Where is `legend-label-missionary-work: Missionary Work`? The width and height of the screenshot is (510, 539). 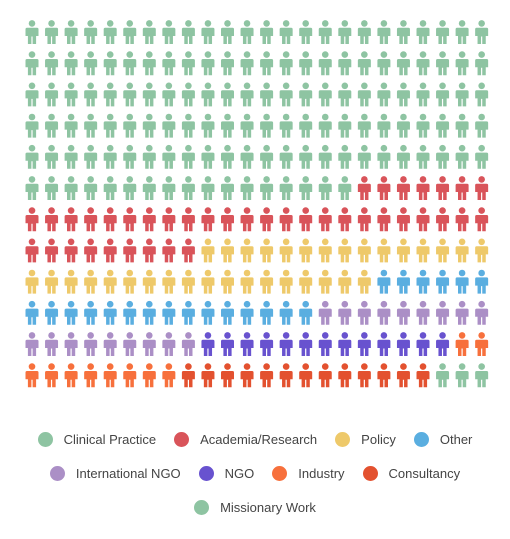 legend-label-missionary-work: Missionary Work is located at coordinates (268, 507).